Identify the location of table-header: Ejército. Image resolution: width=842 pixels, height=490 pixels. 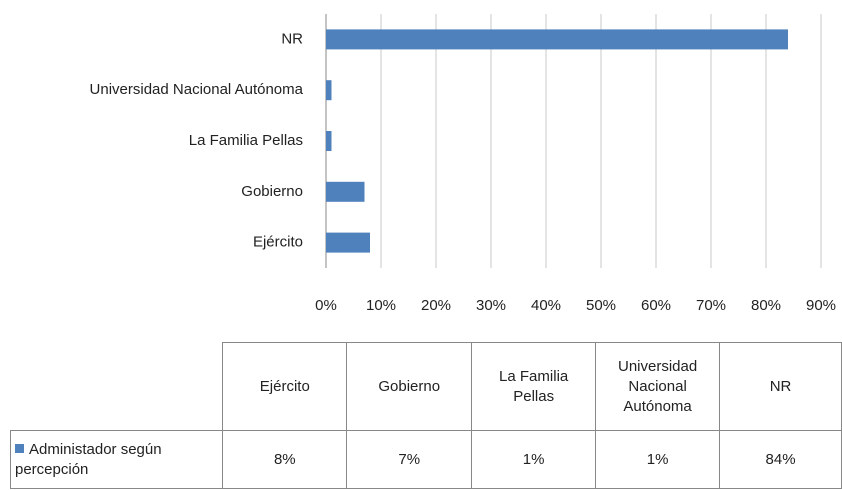
(285, 386).